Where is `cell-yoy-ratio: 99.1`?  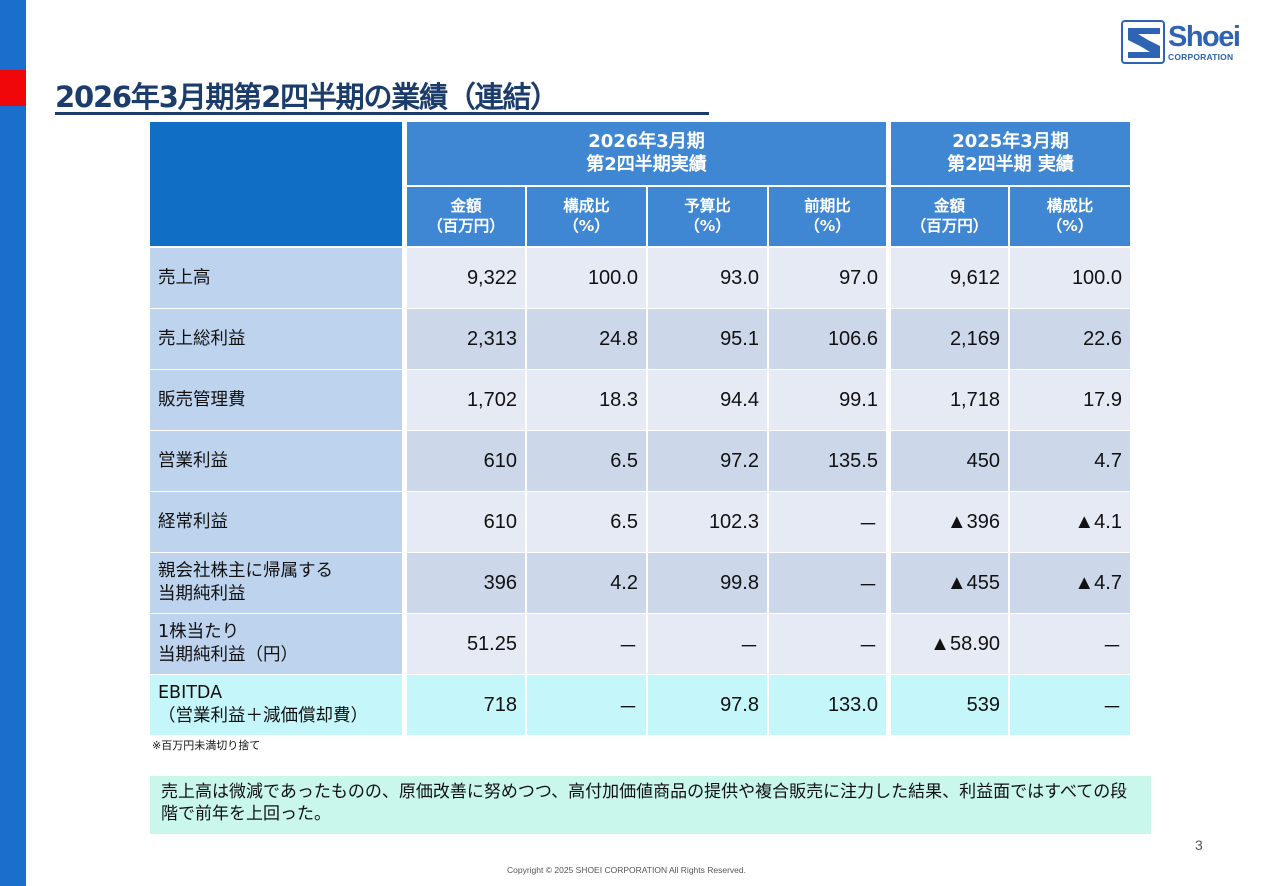
cell-yoy-ratio: 99.1 is located at coordinates (827, 400).